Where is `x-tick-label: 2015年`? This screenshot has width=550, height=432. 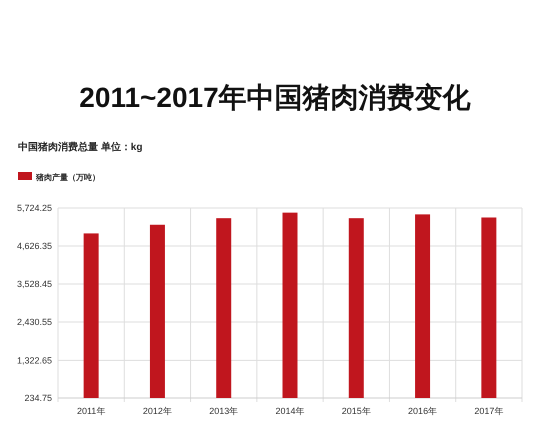 x-tick-label: 2015年 is located at coordinates (356, 411).